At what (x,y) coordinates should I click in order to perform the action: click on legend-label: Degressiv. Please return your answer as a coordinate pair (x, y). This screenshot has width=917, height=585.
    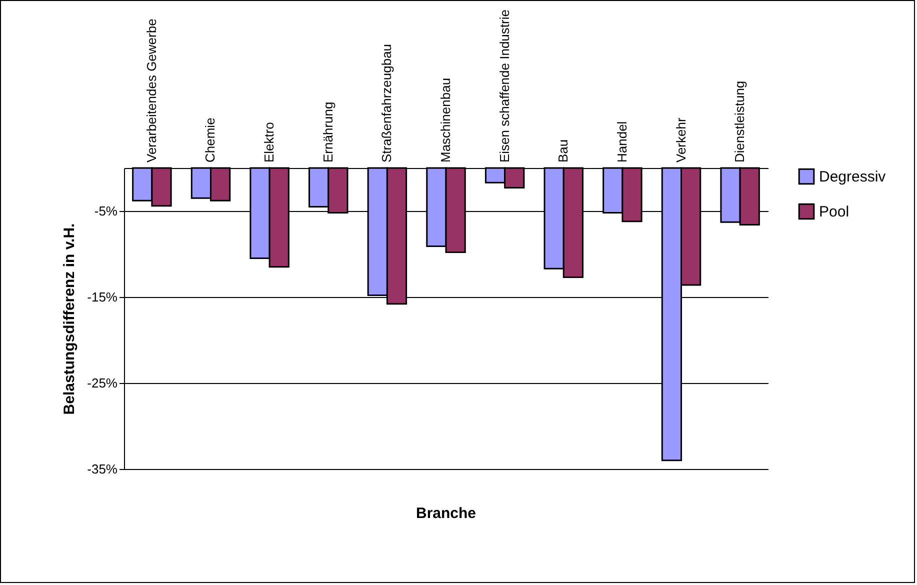
    Looking at the image, I should click on (852, 177).